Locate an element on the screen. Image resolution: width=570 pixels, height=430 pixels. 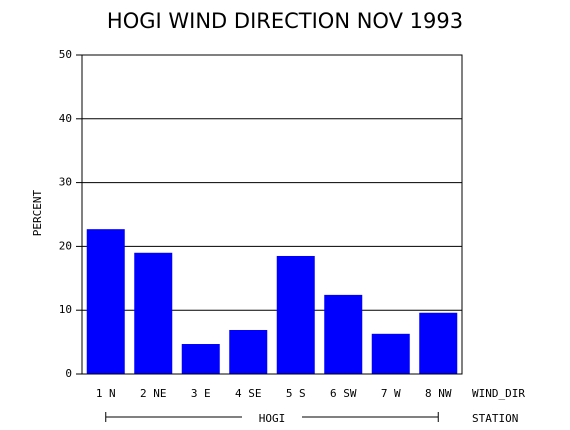
x-tick-label: 7 W is located at coordinates (391, 393).